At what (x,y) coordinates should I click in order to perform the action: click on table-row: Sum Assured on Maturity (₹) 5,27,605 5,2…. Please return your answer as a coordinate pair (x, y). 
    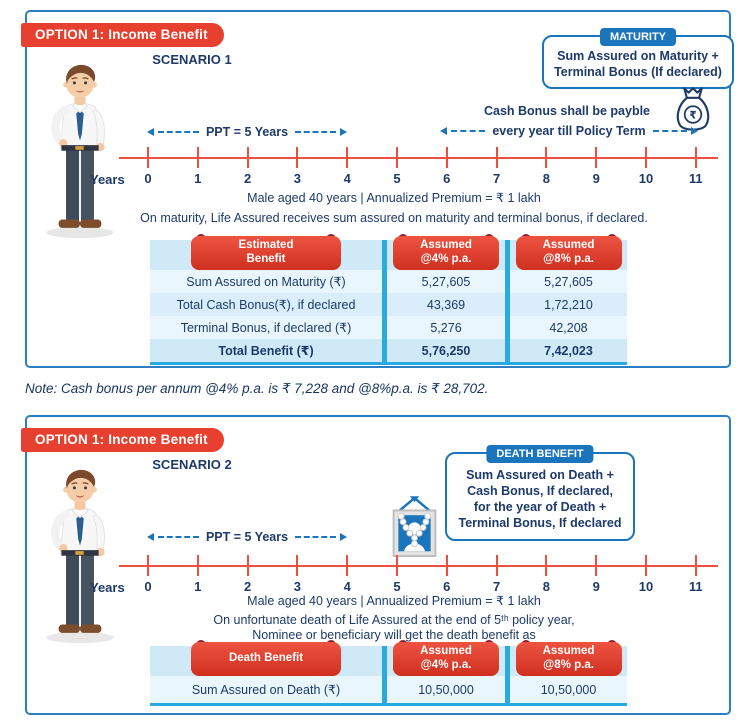
    Looking at the image, I should click on (388, 281).